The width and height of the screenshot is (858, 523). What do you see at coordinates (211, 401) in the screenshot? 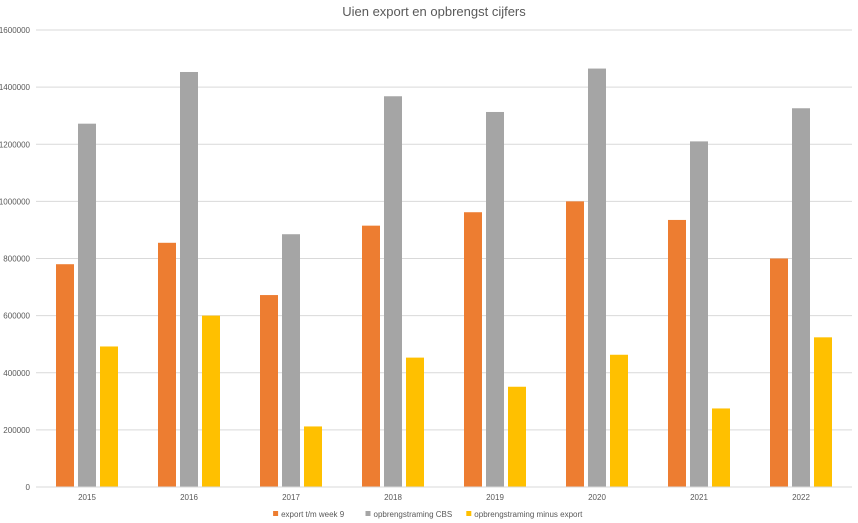
I see `bar-2016-opbrengstraming-minus-export` at bounding box center [211, 401].